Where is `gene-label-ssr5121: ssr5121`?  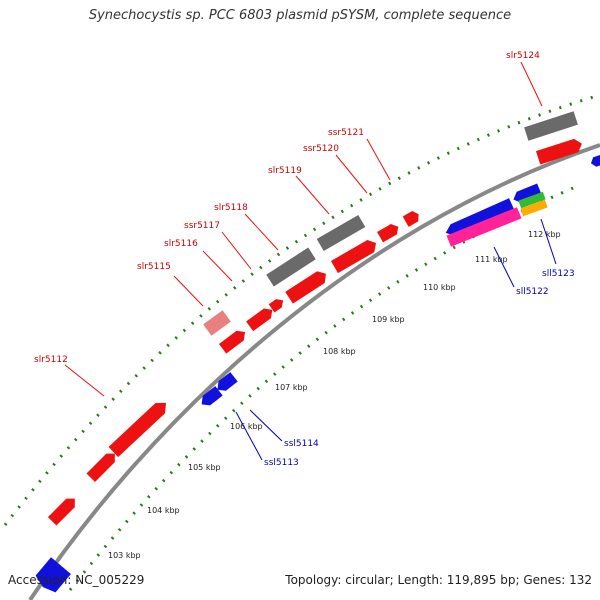 gene-label-ssr5121: ssr5121 is located at coordinates (346, 133).